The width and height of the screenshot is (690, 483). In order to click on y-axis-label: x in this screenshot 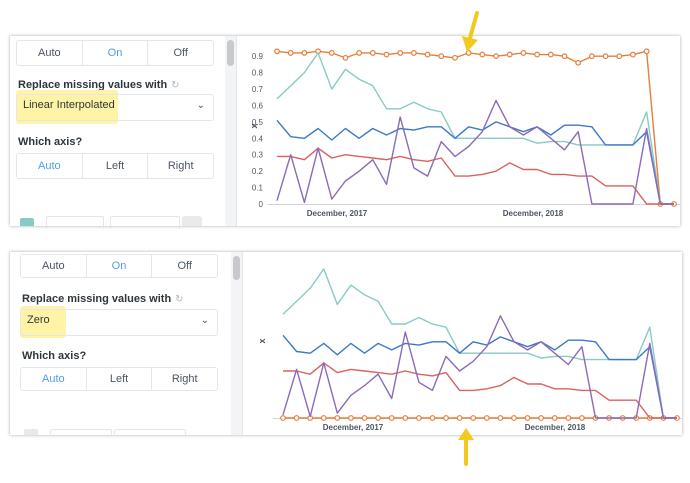, I will do `click(254, 125)`.